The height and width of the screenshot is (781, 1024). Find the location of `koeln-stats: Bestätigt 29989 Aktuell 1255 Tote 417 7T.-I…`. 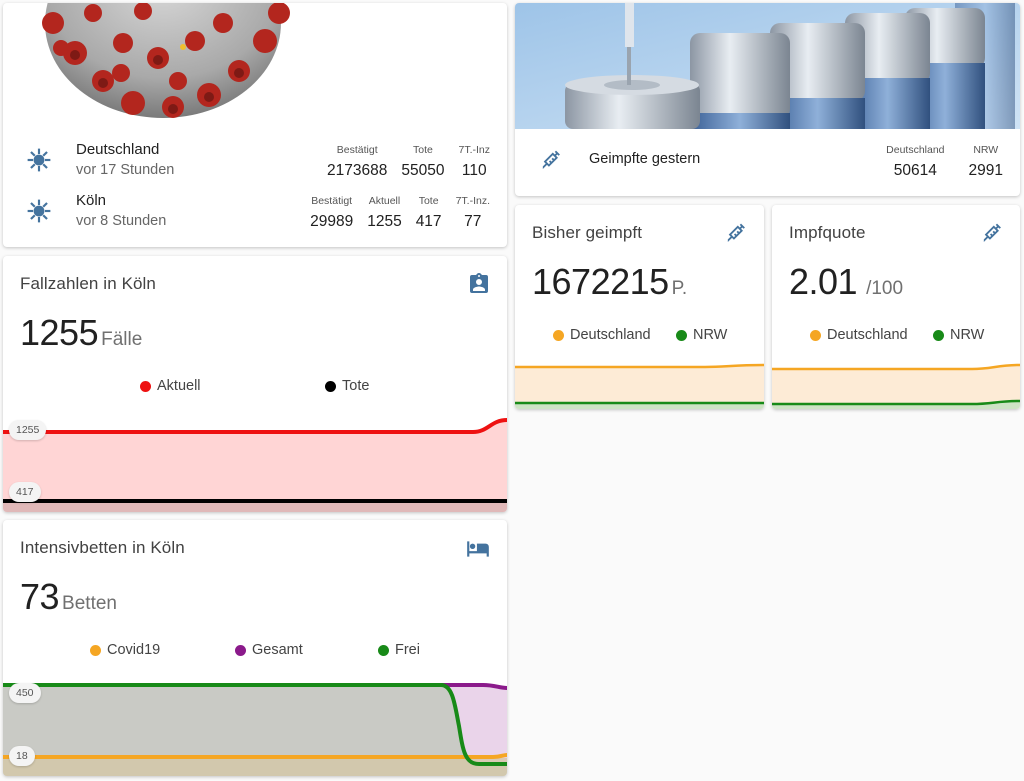

koeln-stats: Bestätigt 29989 Aktuell 1255 Tote 417 7T.-I… is located at coordinates (400, 213).